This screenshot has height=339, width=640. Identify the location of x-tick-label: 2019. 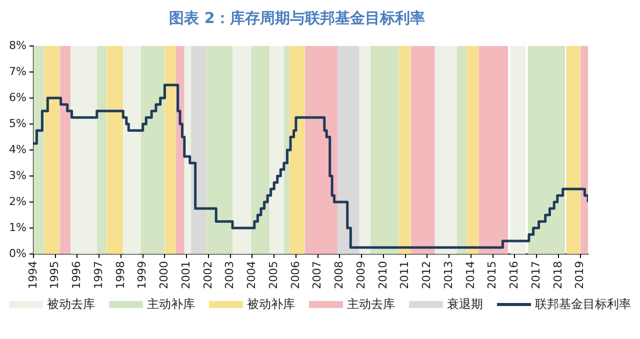
(579, 275).